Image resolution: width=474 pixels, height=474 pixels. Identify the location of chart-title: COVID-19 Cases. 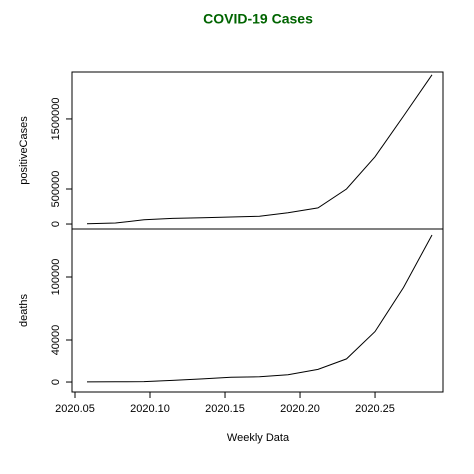
(258, 19).